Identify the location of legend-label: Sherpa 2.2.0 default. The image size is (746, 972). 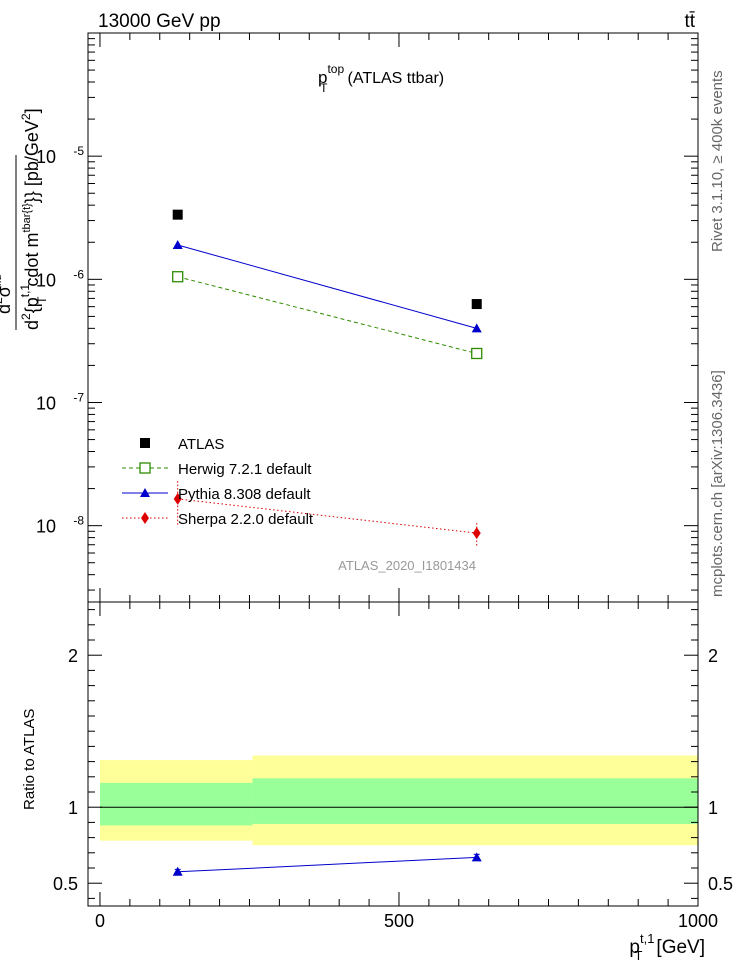
(246, 519).